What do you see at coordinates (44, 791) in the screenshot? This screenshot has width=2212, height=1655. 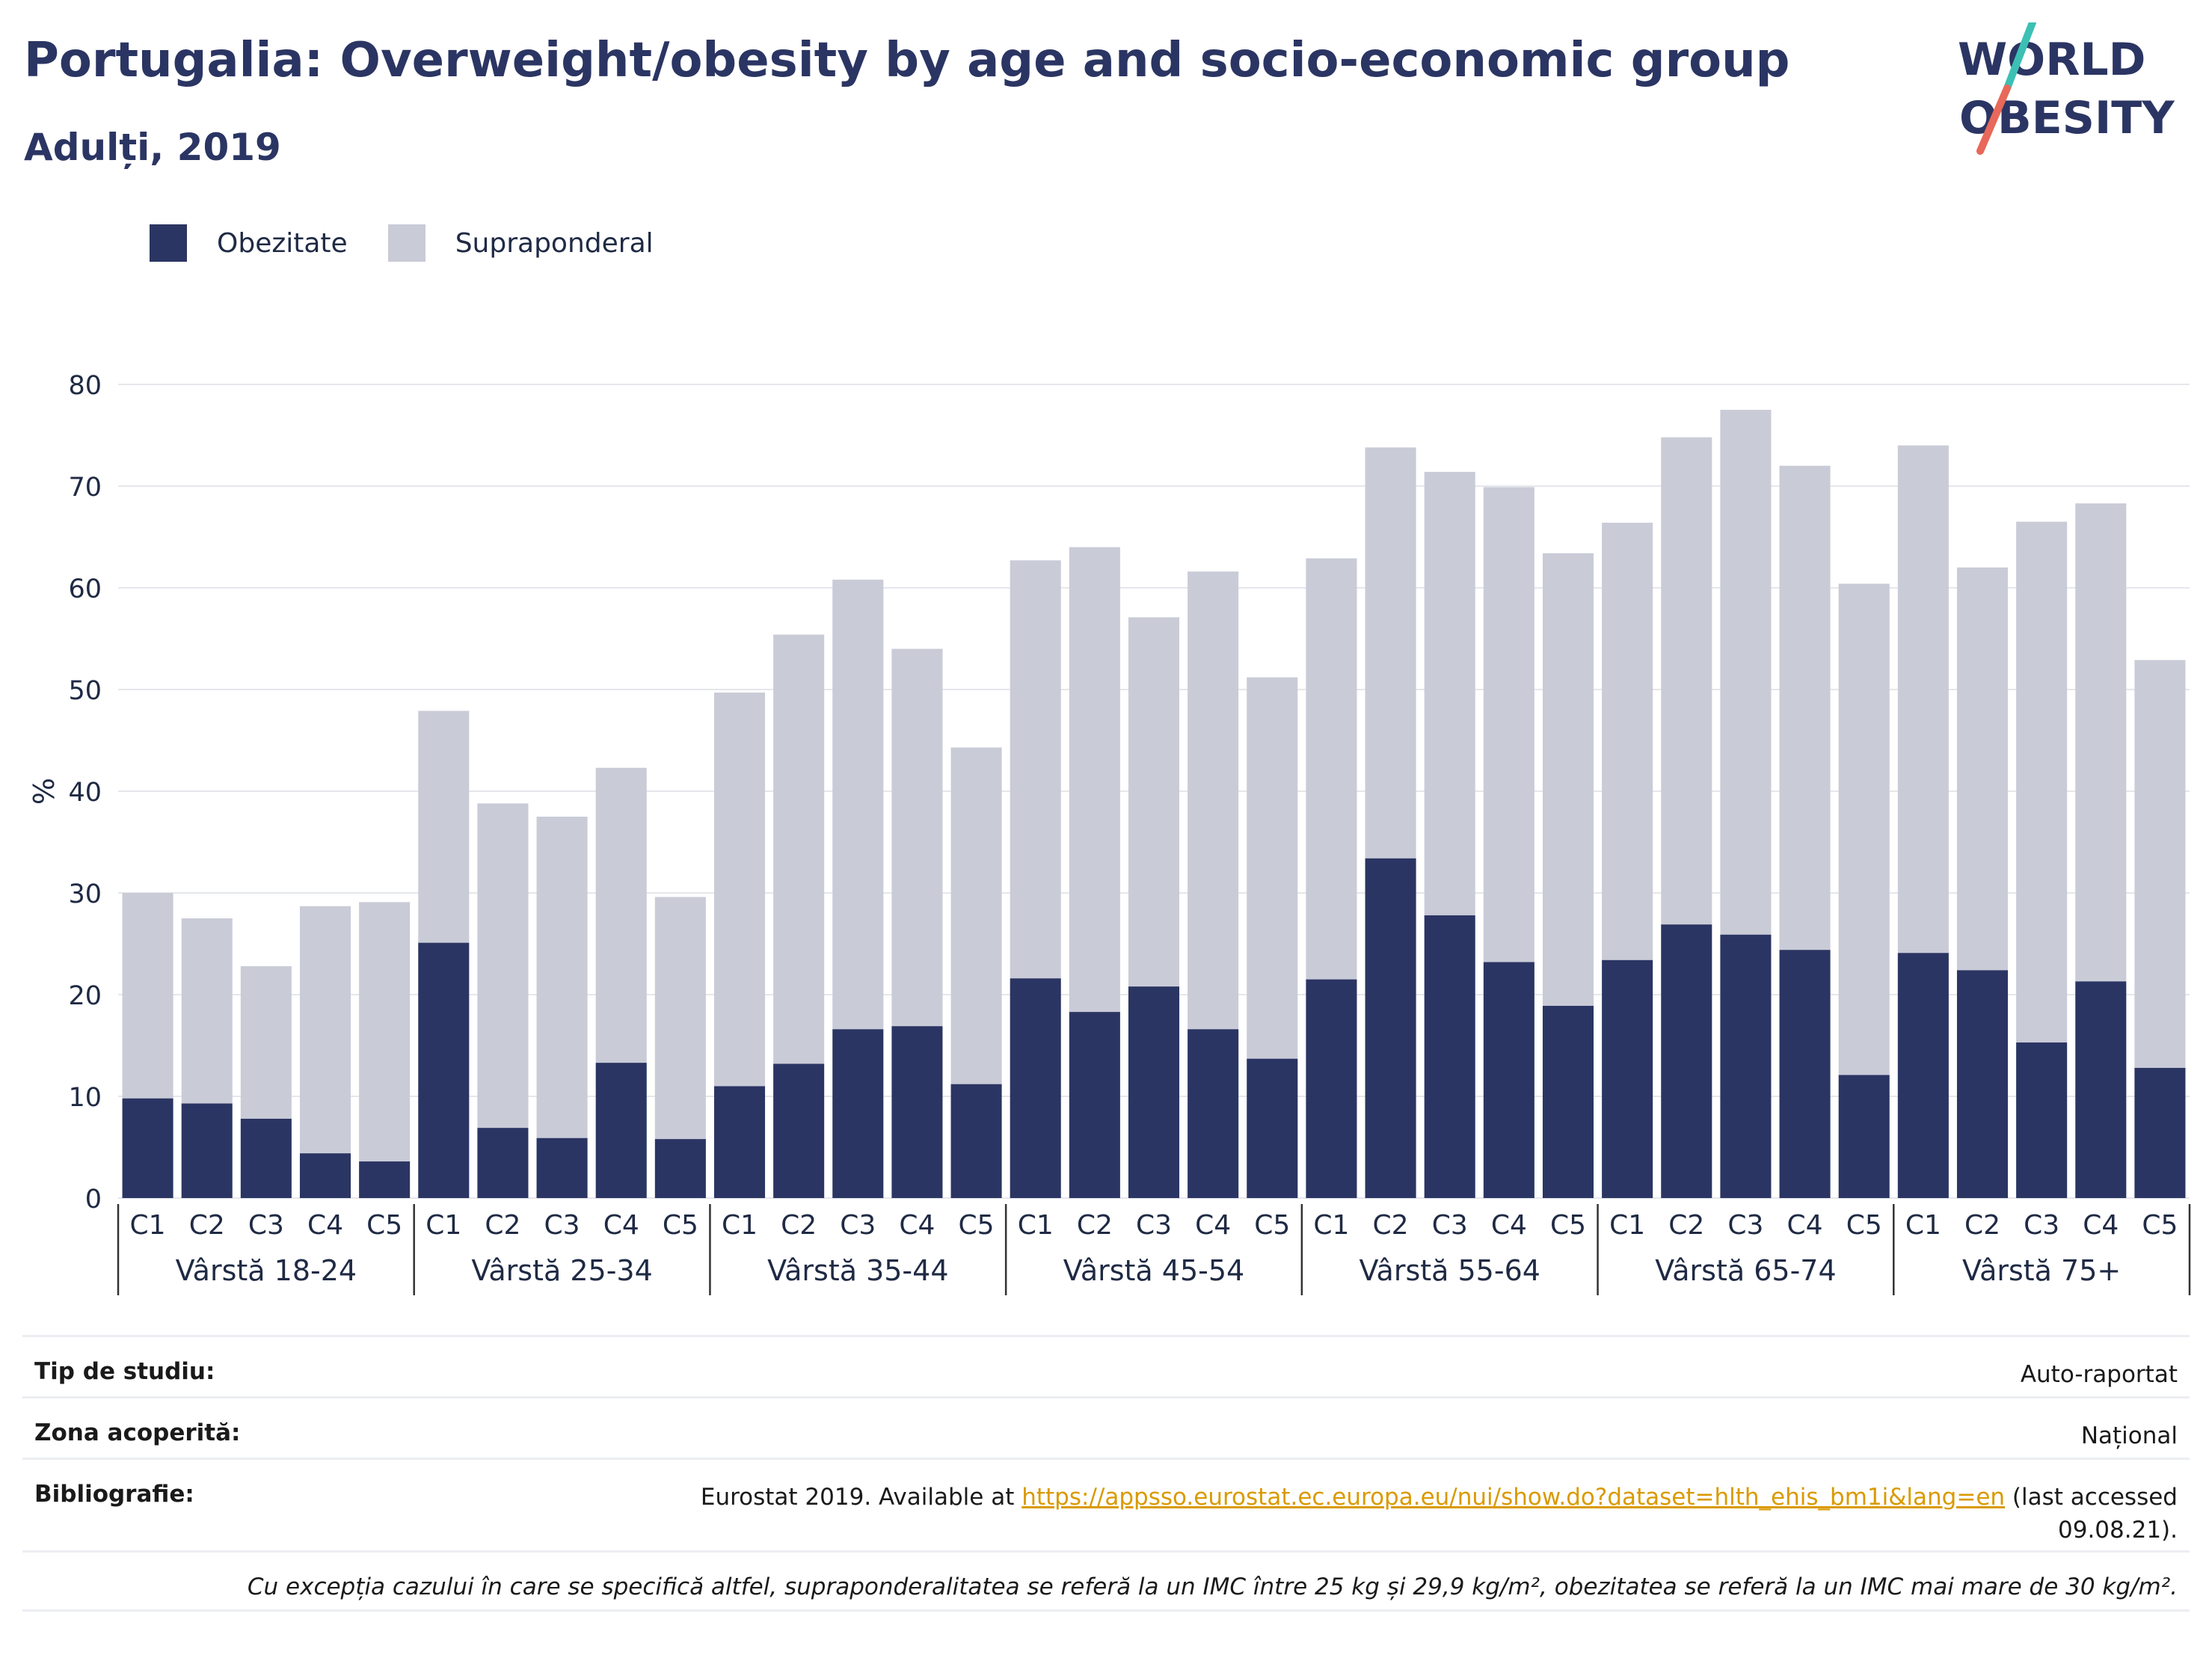 I see `y-axis-label: %` at bounding box center [44, 791].